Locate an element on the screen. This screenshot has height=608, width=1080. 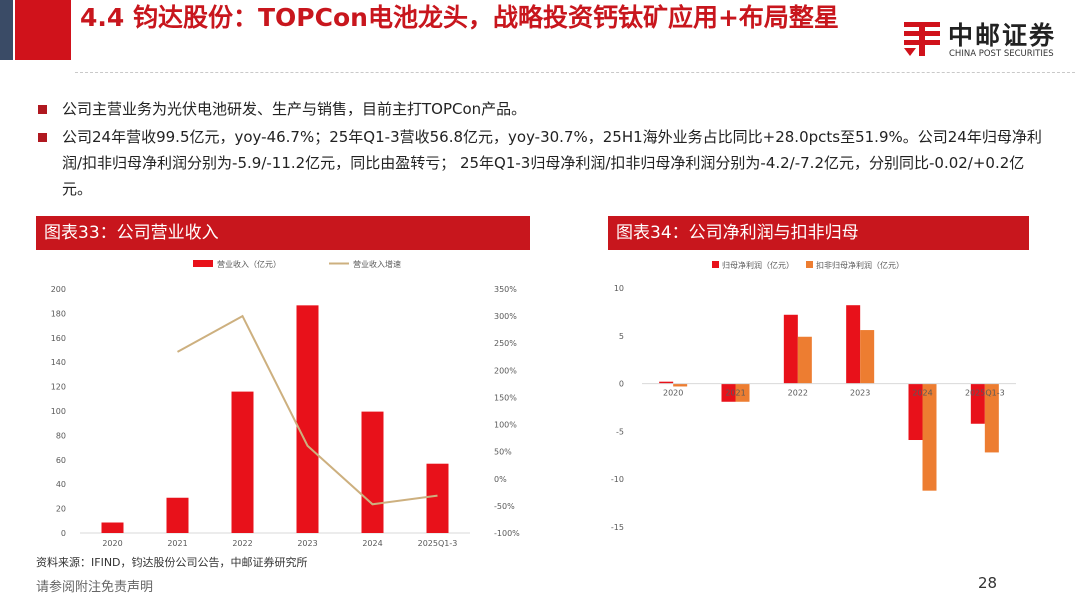
y-tick-label-right: 350% is located at coordinates (505, 289).